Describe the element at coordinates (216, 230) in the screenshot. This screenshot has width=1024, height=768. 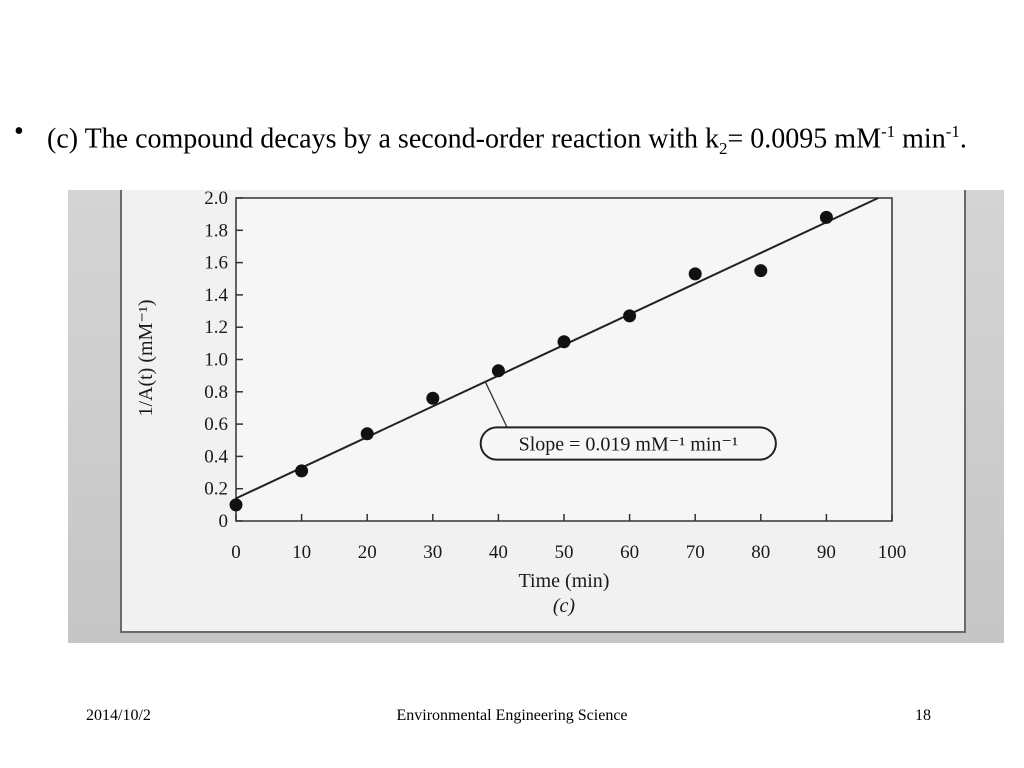
I see `y-tick-label: 1.8` at that location.